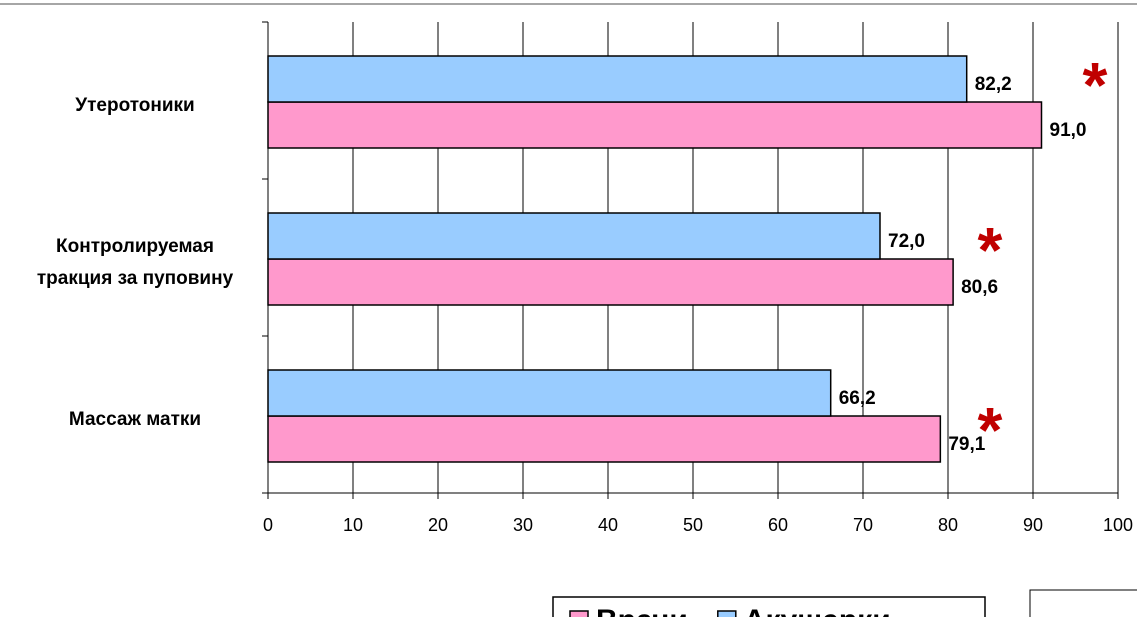 The image size is (1137, 617). I want to click on value-label: 79,1, so click(966, 444).